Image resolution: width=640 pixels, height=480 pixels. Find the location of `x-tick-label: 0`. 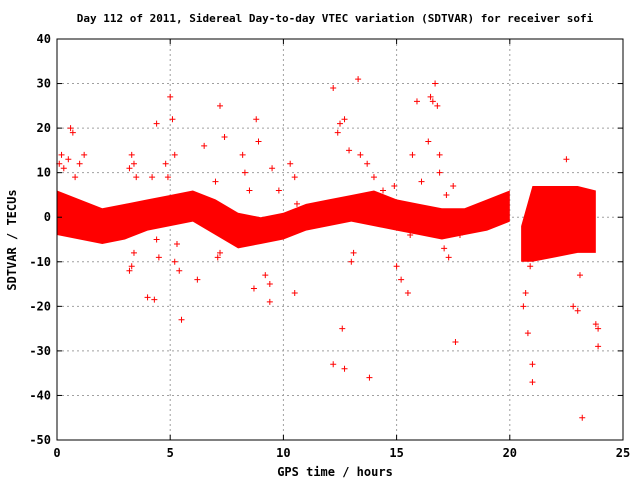

x-tick-label: 0 is located at coordinates (56, 453).